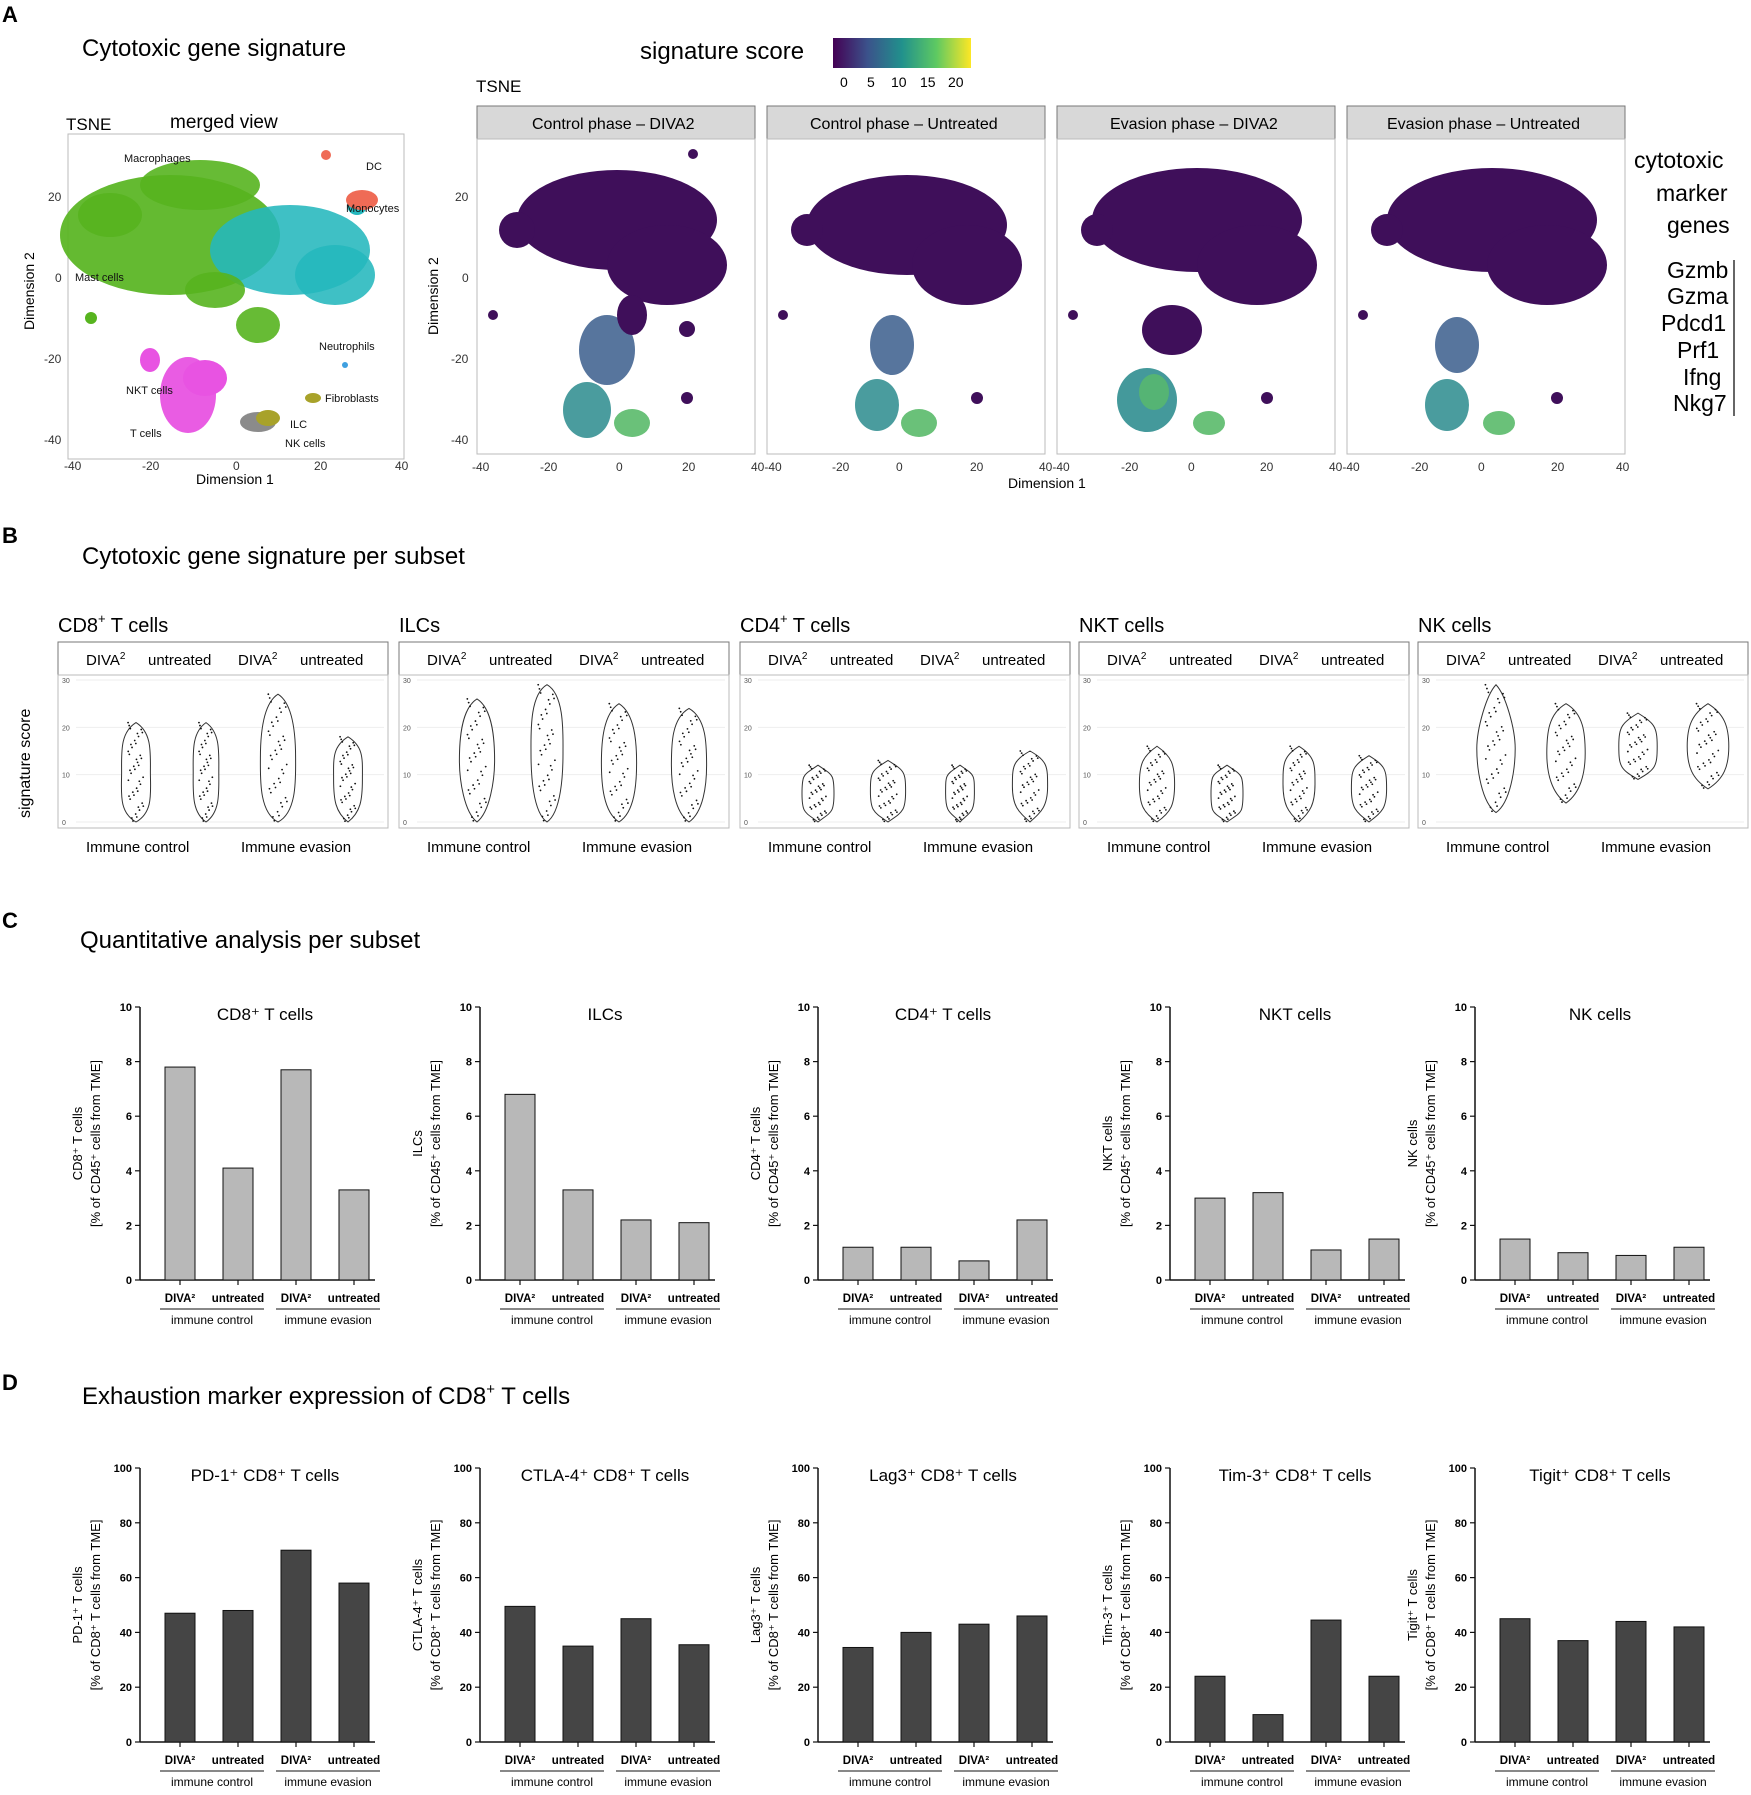 This screenshot has width=1751, height=1795. I want to click on bar-chart-ylabel: NKT cells, so click(1107, 1143).